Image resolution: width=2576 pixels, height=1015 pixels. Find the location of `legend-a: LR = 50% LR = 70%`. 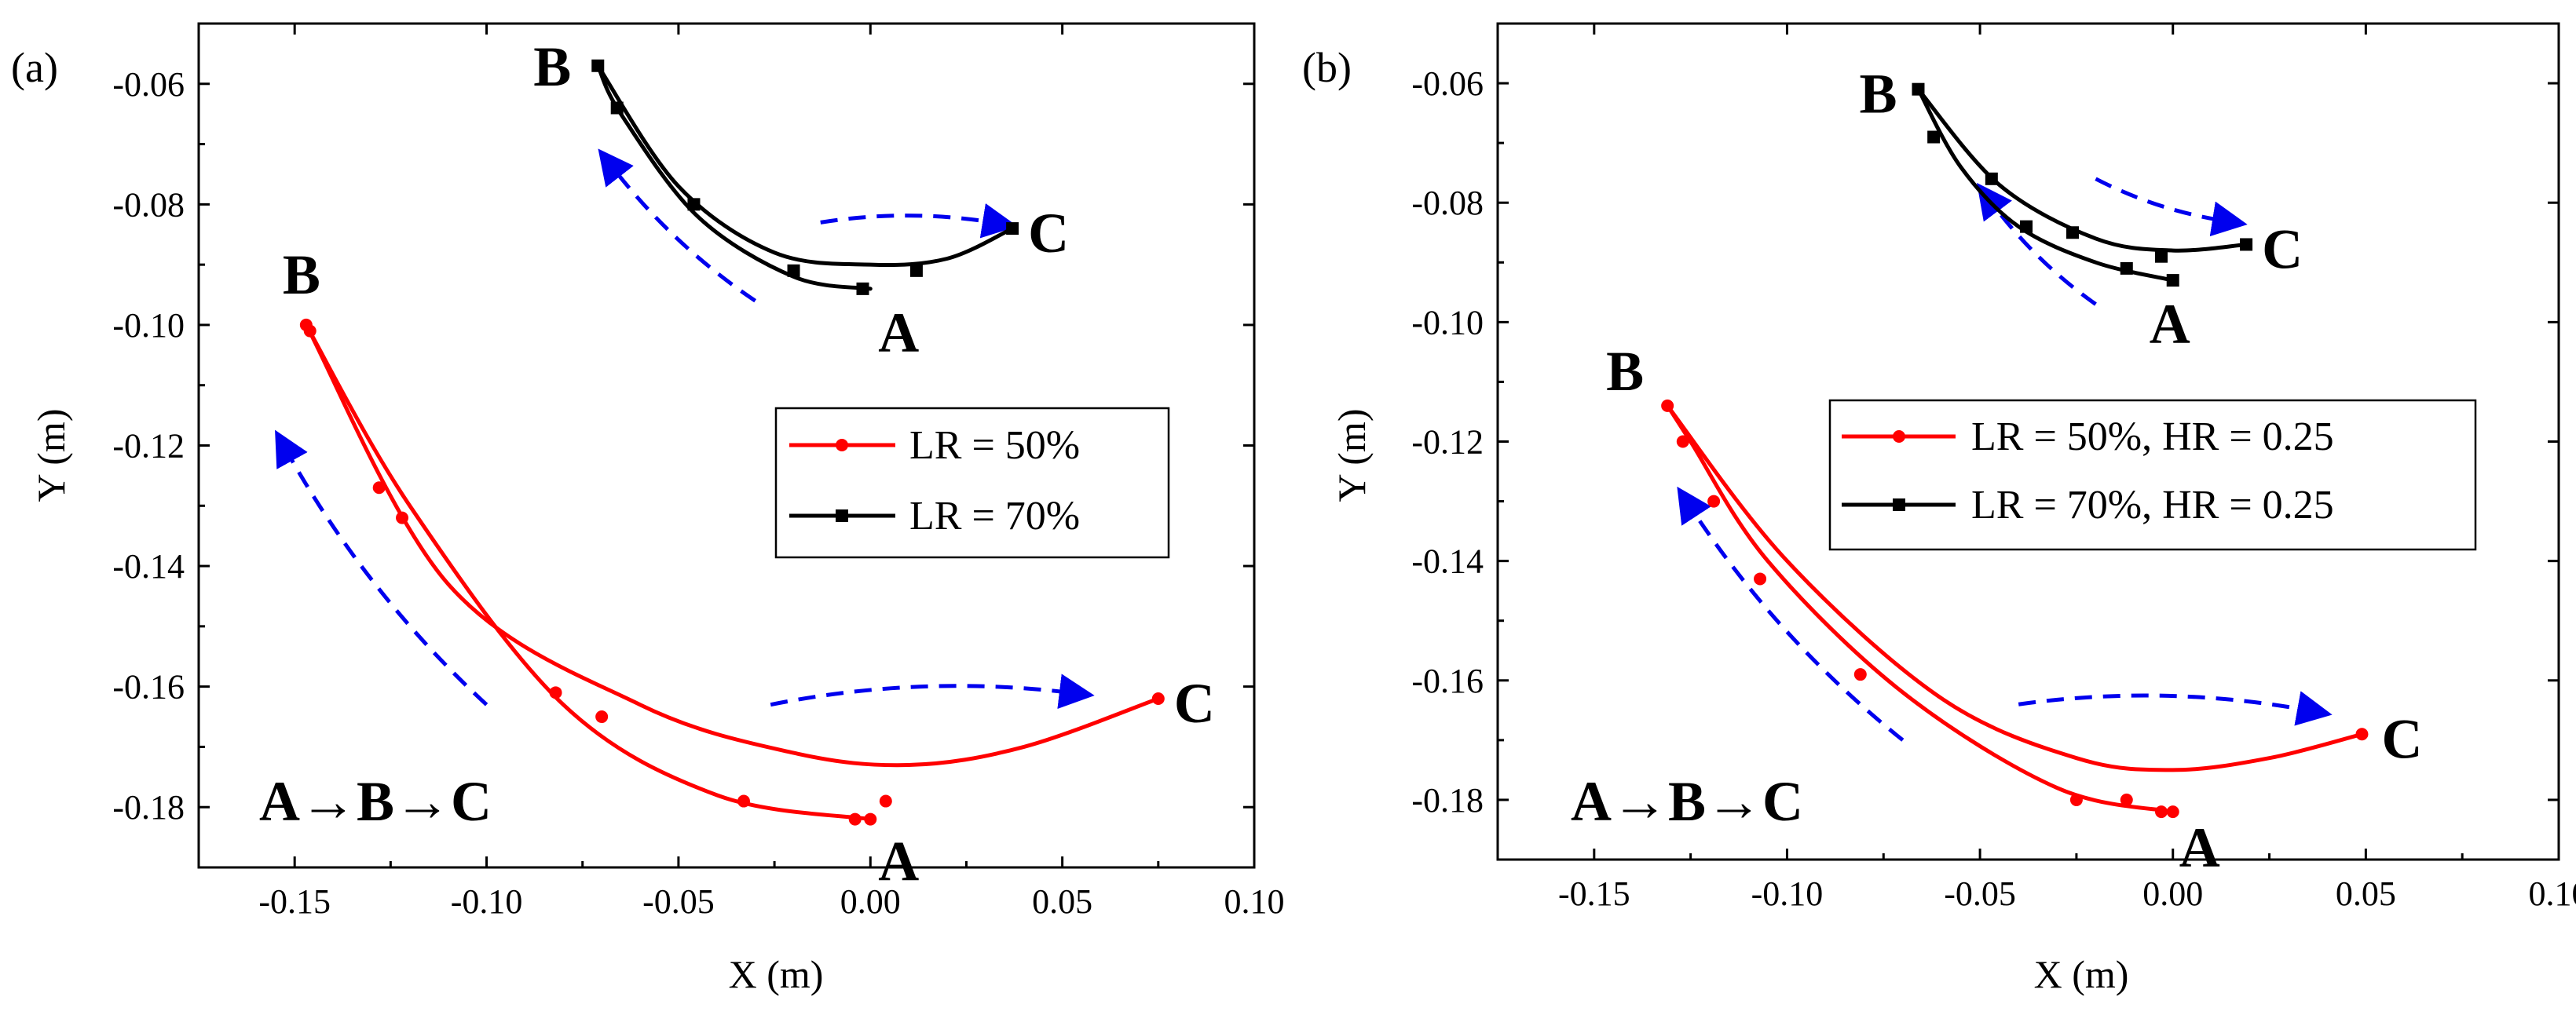

legend-a: LR = 50% LR = 70% is located at coordinates (972, 483).